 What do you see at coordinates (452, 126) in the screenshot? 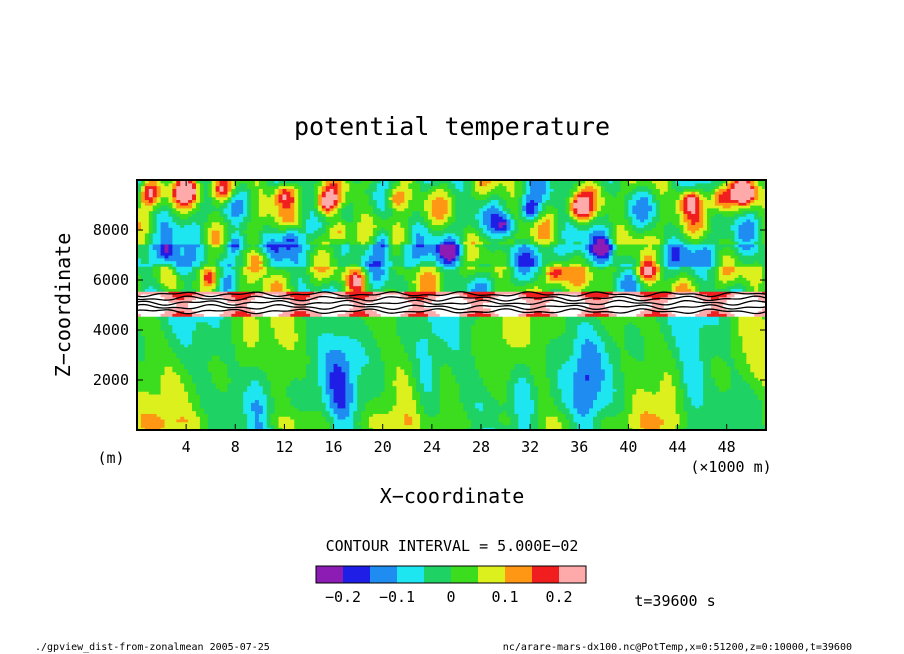
I see `chart-title: potential temperature` at bounding box center [452, 126].